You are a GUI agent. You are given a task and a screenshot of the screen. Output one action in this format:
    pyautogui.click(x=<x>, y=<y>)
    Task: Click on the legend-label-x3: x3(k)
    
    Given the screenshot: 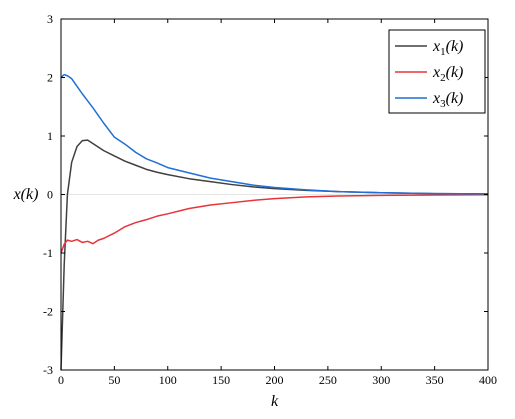 What is the action you would take?
    pyautogui.click(x=447, y=100)
    